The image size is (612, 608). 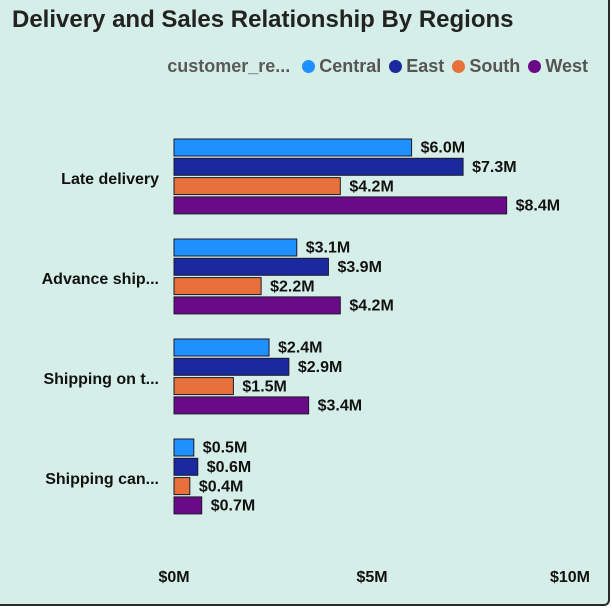 I want to click on data-label: $3.4M, so click(x=340, y=406).